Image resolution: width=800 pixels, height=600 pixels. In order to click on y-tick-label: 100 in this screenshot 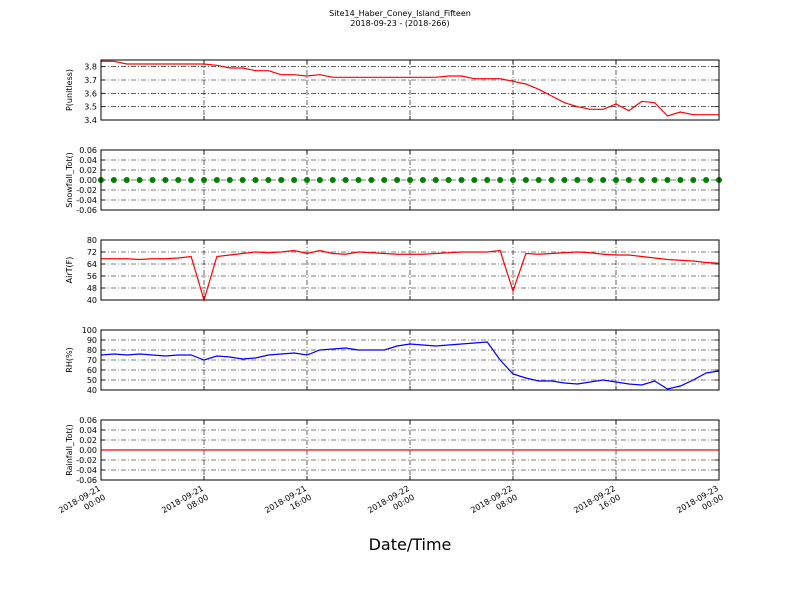, I will do `click(89, 330)`.